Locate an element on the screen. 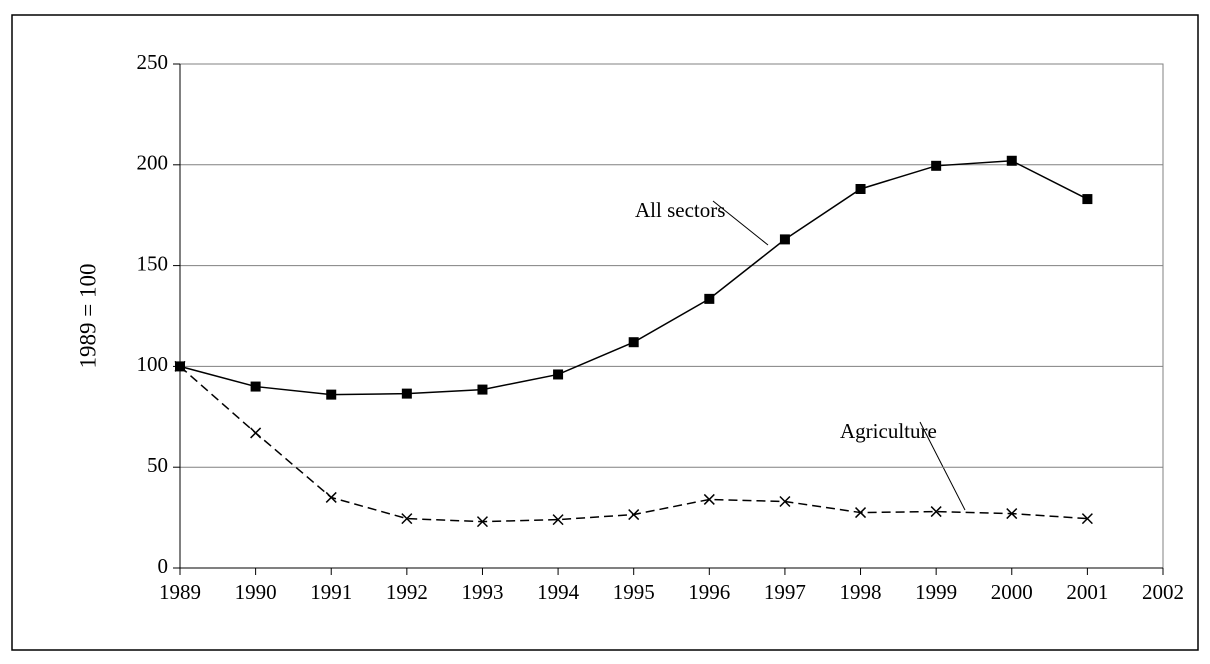 The image size is (1210, 664). x-tick-label: 2000 is located at coordinates (1012, 592).